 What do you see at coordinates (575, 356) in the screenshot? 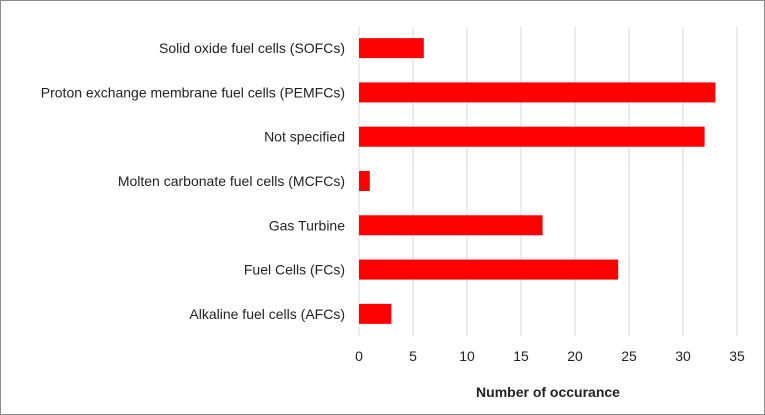
I see `x-tick-label: 20` at bounding box center [575, 356].